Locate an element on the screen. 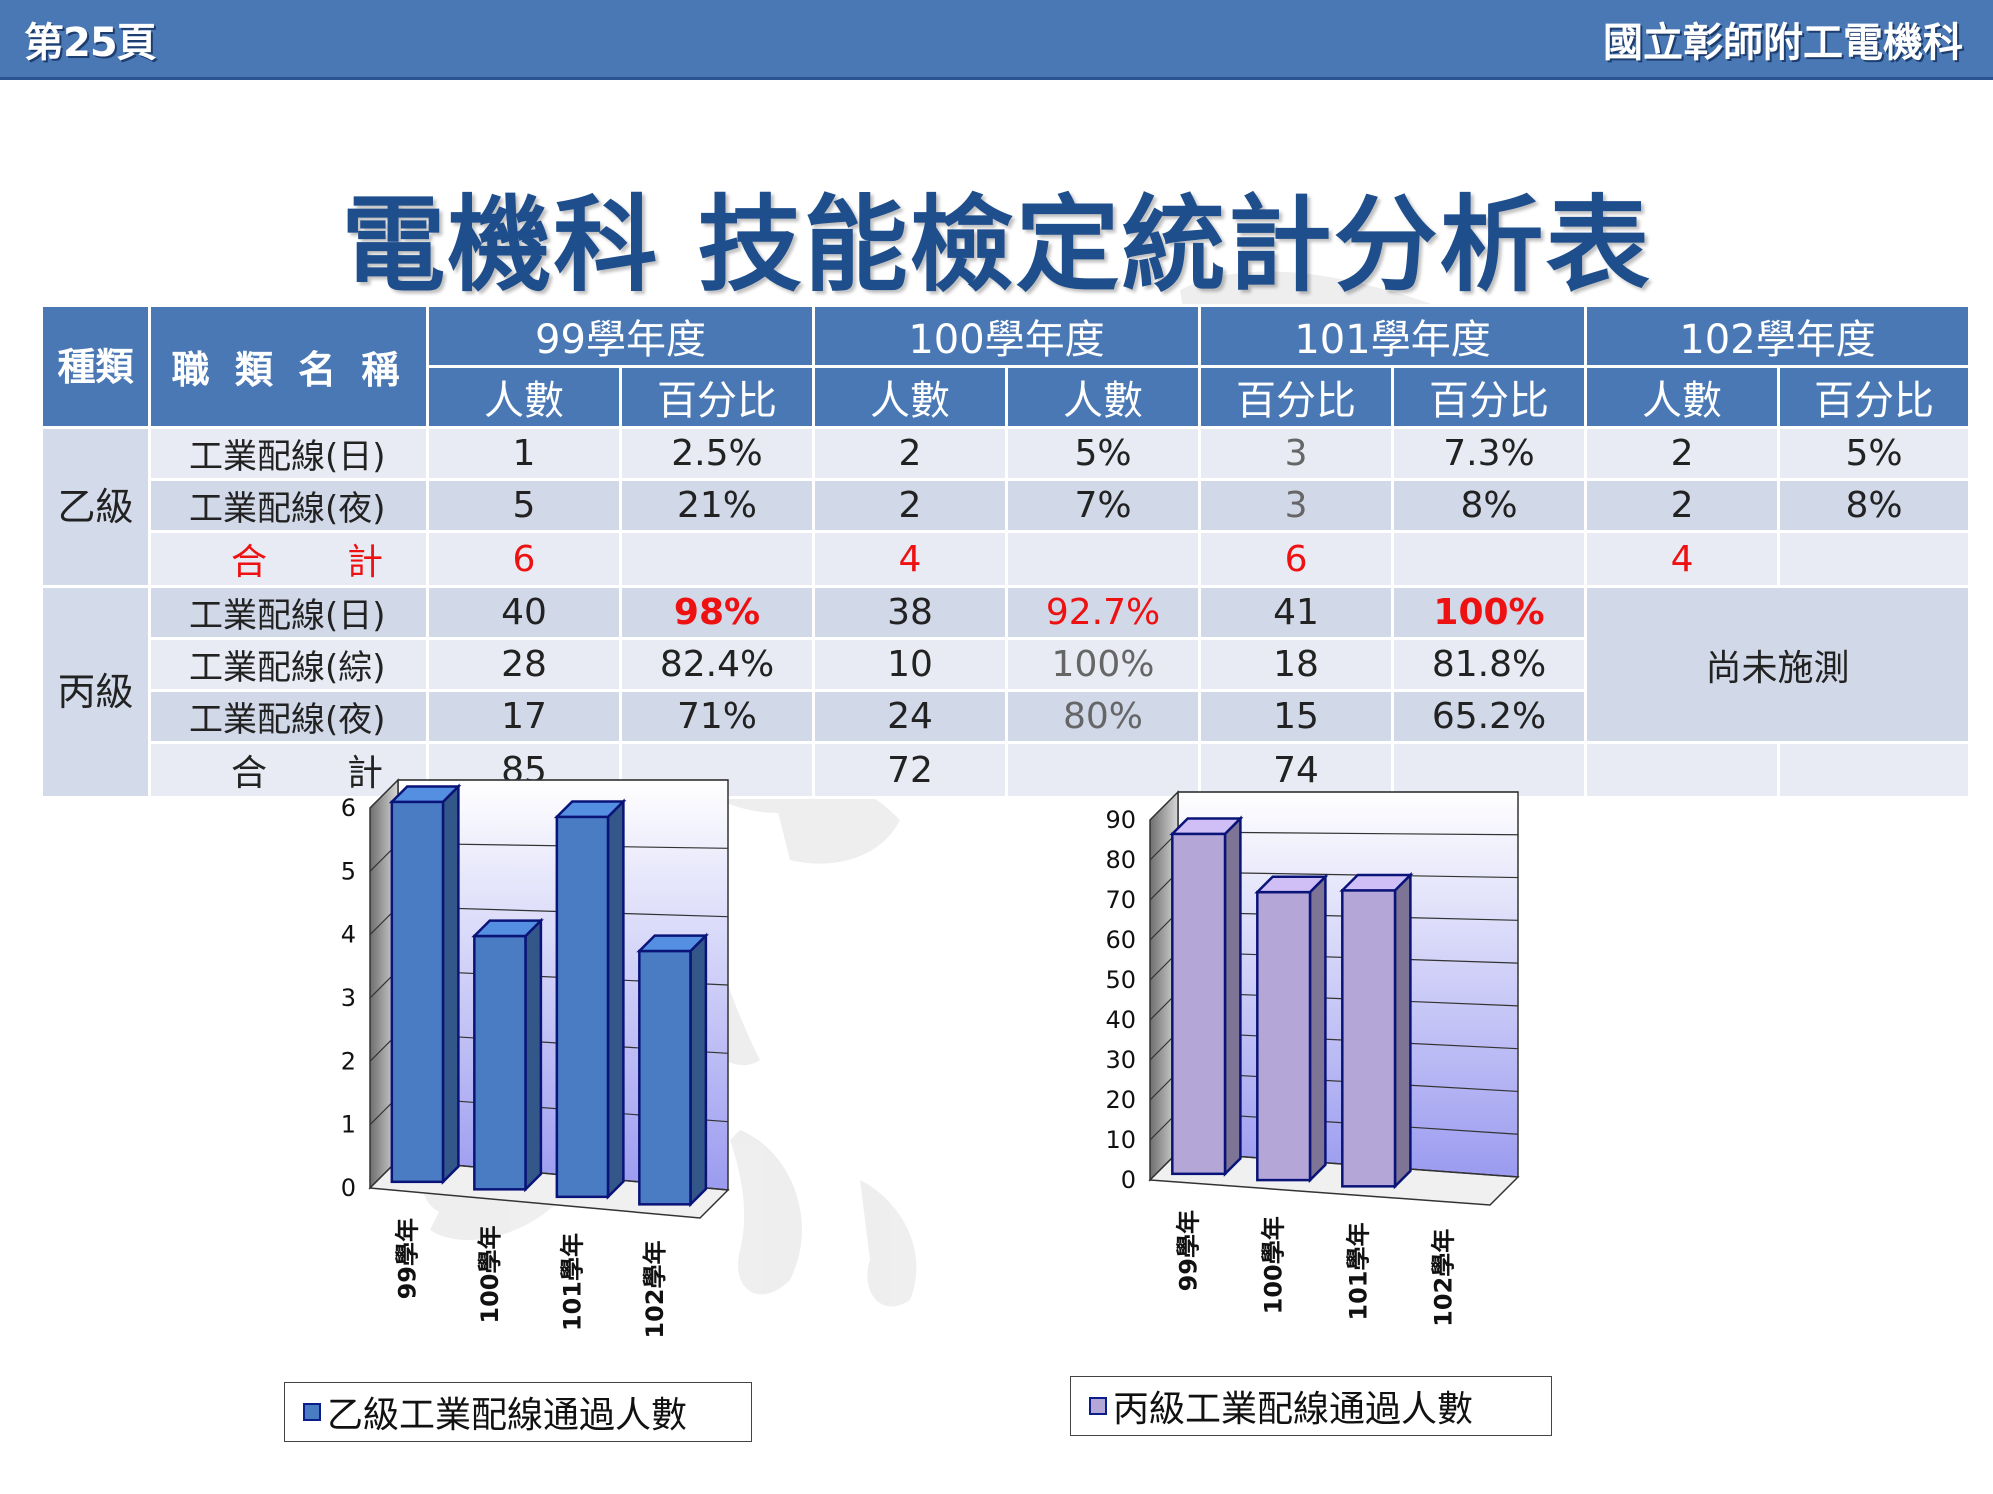 The image size is (1993, 1494). table-cell: 21% is located at coordinates (717, 505).